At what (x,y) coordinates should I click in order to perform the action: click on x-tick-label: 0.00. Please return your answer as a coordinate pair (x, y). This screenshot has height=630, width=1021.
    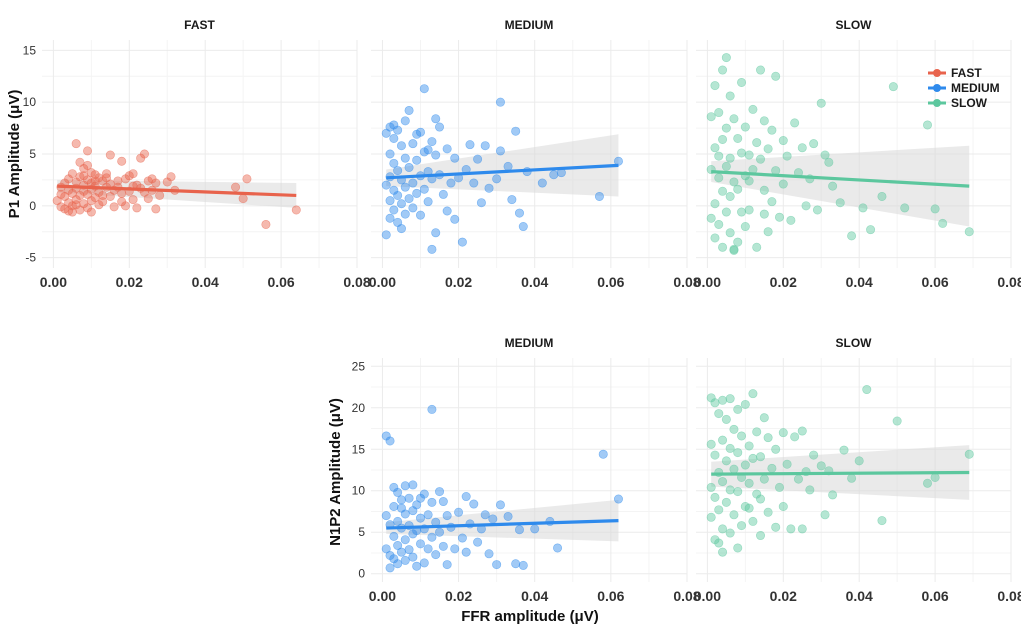
    Looking at the image, I should click on (707, 282).